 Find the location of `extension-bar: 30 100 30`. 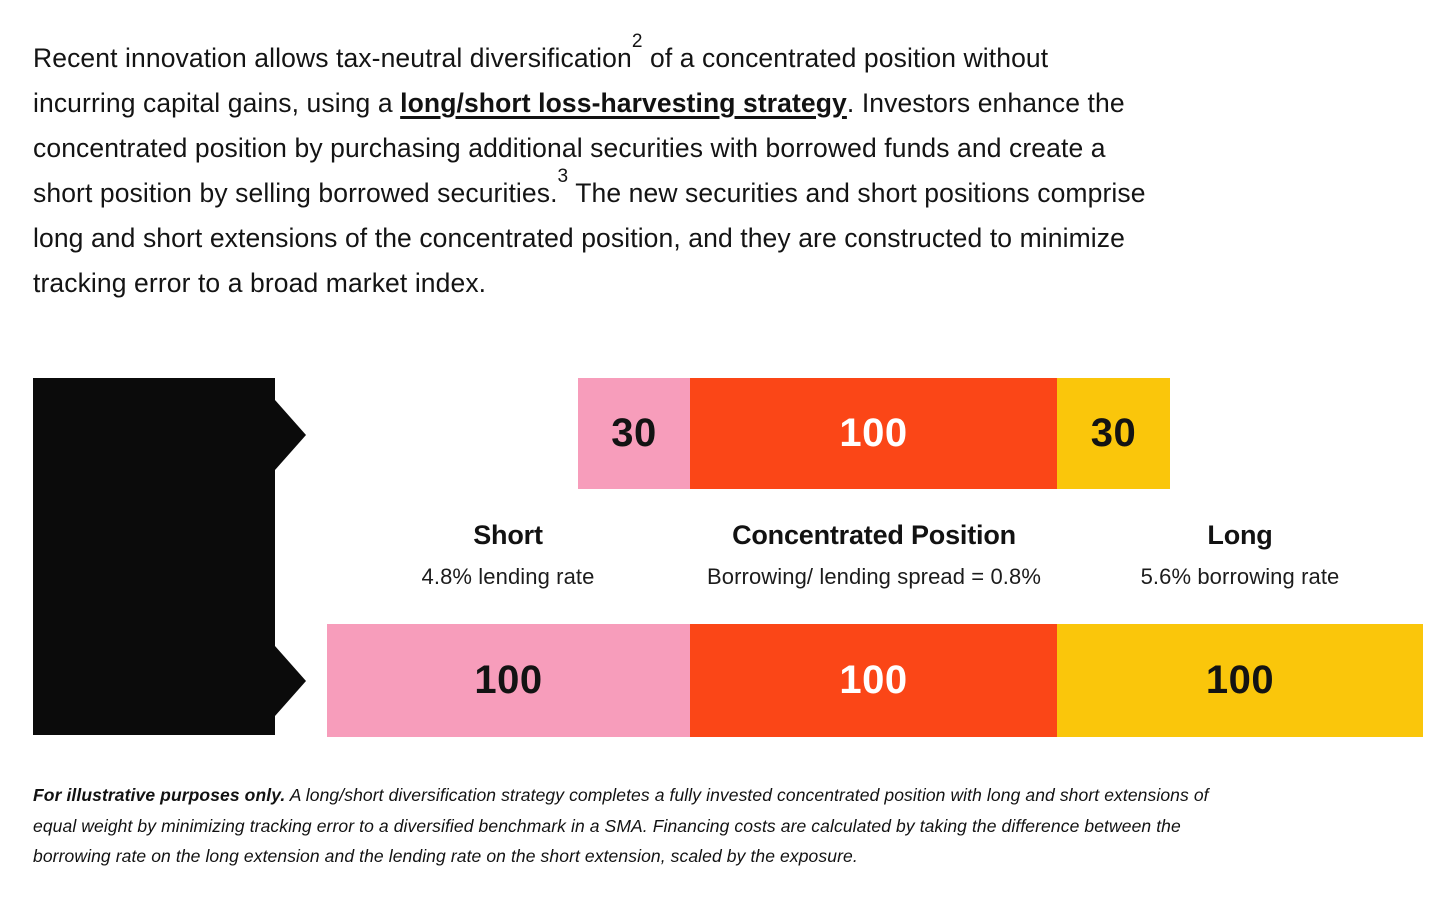

extension-bar: 30 100 30 is located at coordinates (874, 433).